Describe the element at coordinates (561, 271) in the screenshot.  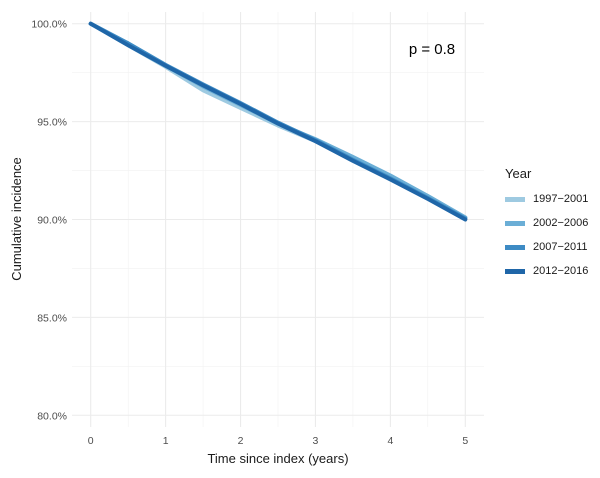
I see `legend-label: 2012−2016` at that location.